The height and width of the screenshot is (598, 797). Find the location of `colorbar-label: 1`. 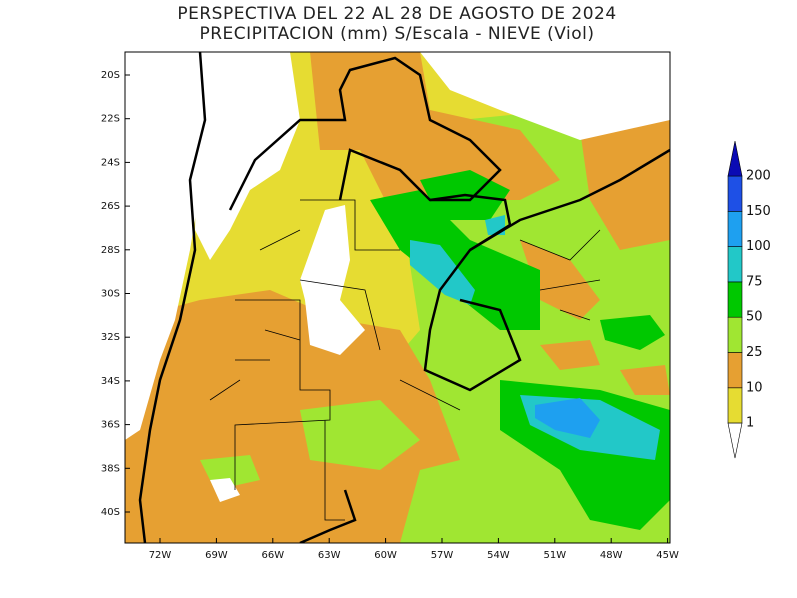

colorbar-label: 1 is located at coordinates (750, 423).